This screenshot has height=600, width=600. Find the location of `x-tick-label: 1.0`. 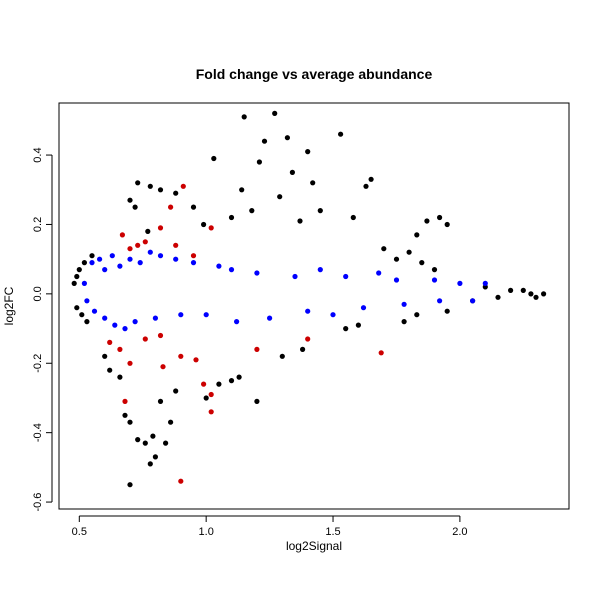

x-tick-label: 1.0 is located at coordinates (206, 532).